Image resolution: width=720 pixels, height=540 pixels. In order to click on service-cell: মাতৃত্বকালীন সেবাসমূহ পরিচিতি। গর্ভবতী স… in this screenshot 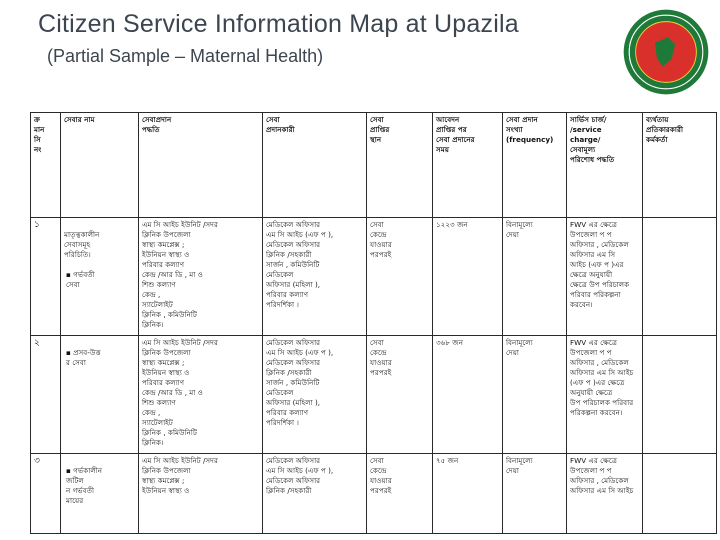, I will do `click(99, 276)`.